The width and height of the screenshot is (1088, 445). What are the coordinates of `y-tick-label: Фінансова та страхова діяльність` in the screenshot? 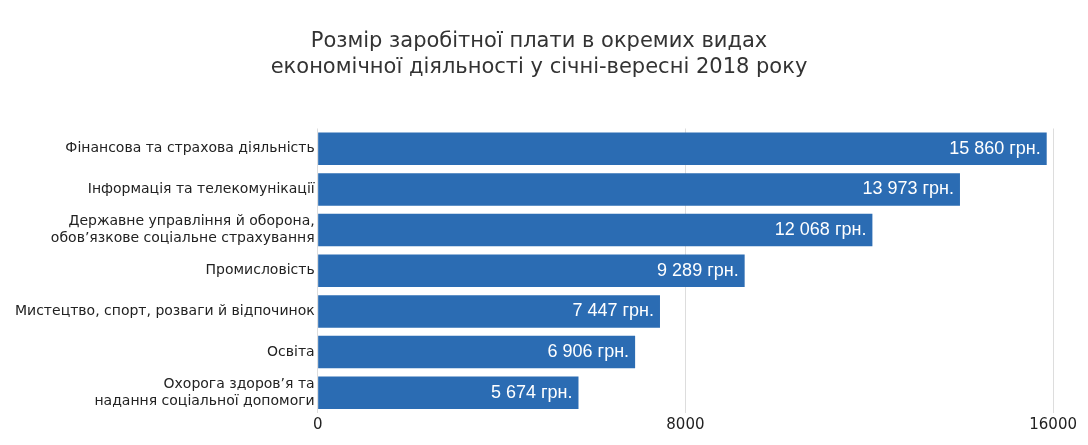 It's located at (190, 147).